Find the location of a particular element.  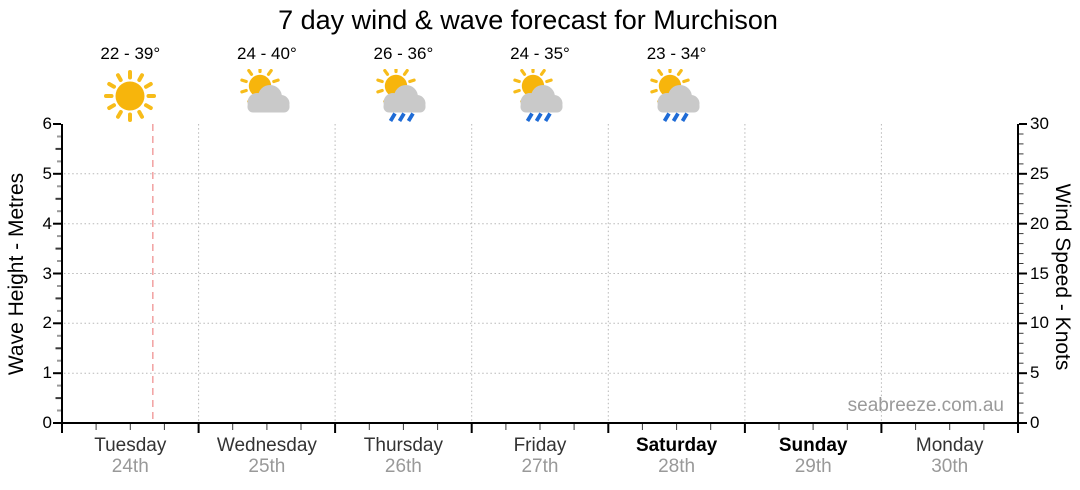

x-axis-date-label: 24th is located at coordinates (130, 466).